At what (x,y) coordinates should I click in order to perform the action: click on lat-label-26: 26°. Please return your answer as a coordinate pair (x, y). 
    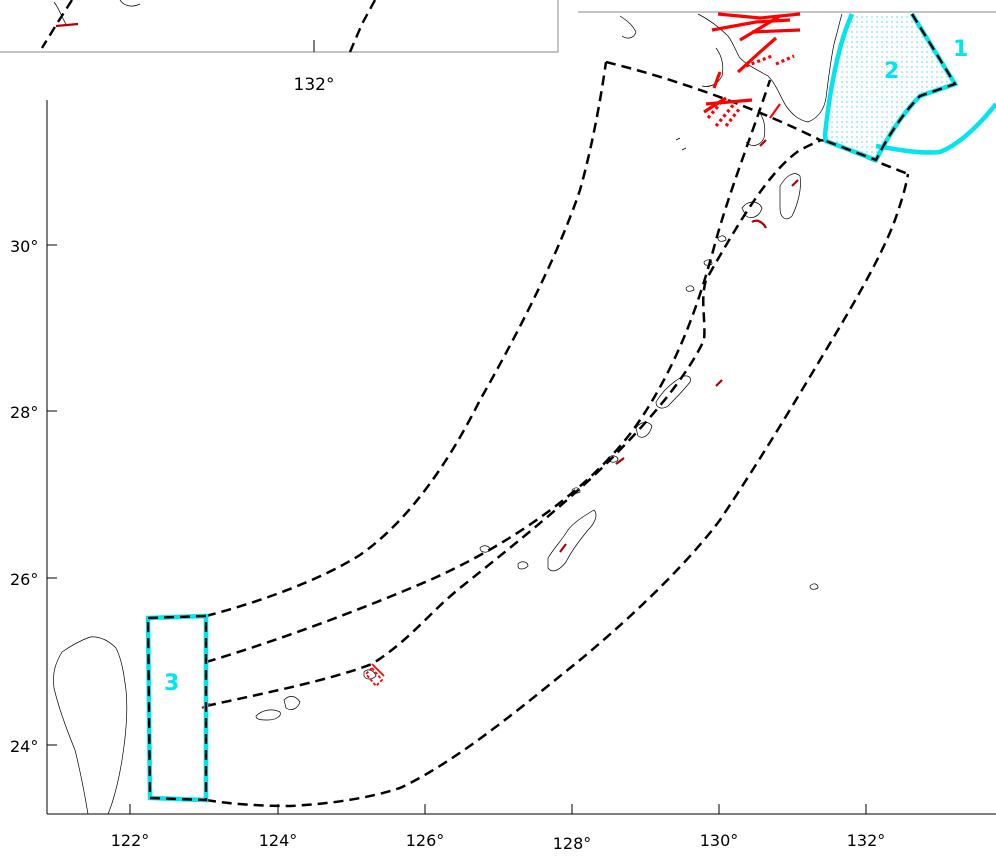
    Looking at the image, I should click on (24, 579).